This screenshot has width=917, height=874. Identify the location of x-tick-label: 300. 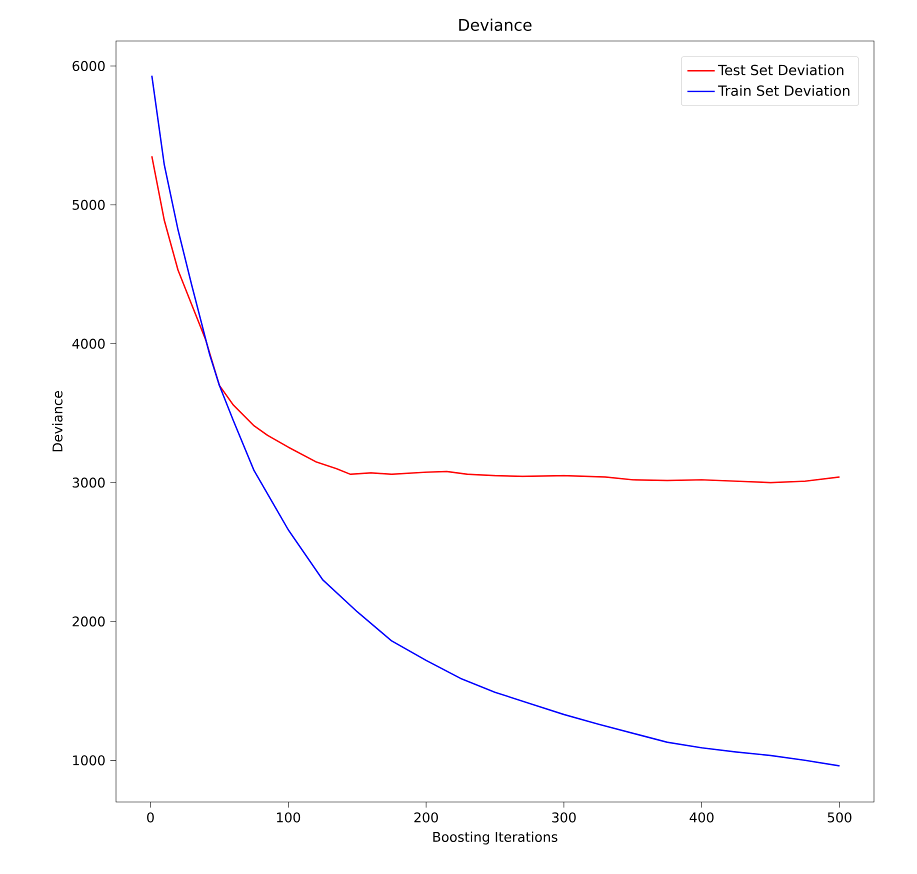
(564, 817).